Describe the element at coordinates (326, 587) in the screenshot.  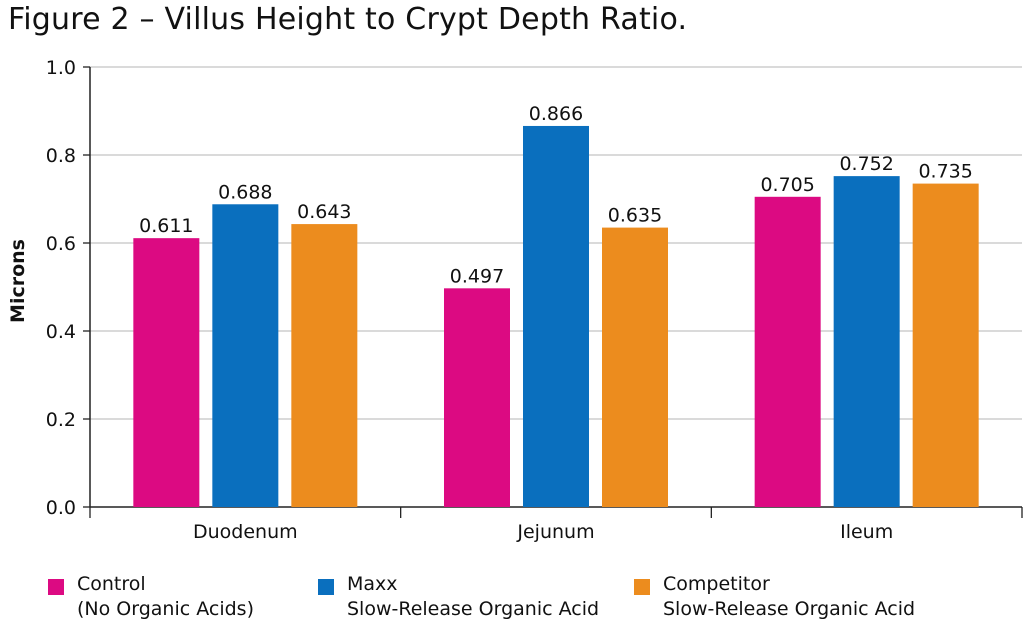
I see `legend-swatch-maxx` at that location.